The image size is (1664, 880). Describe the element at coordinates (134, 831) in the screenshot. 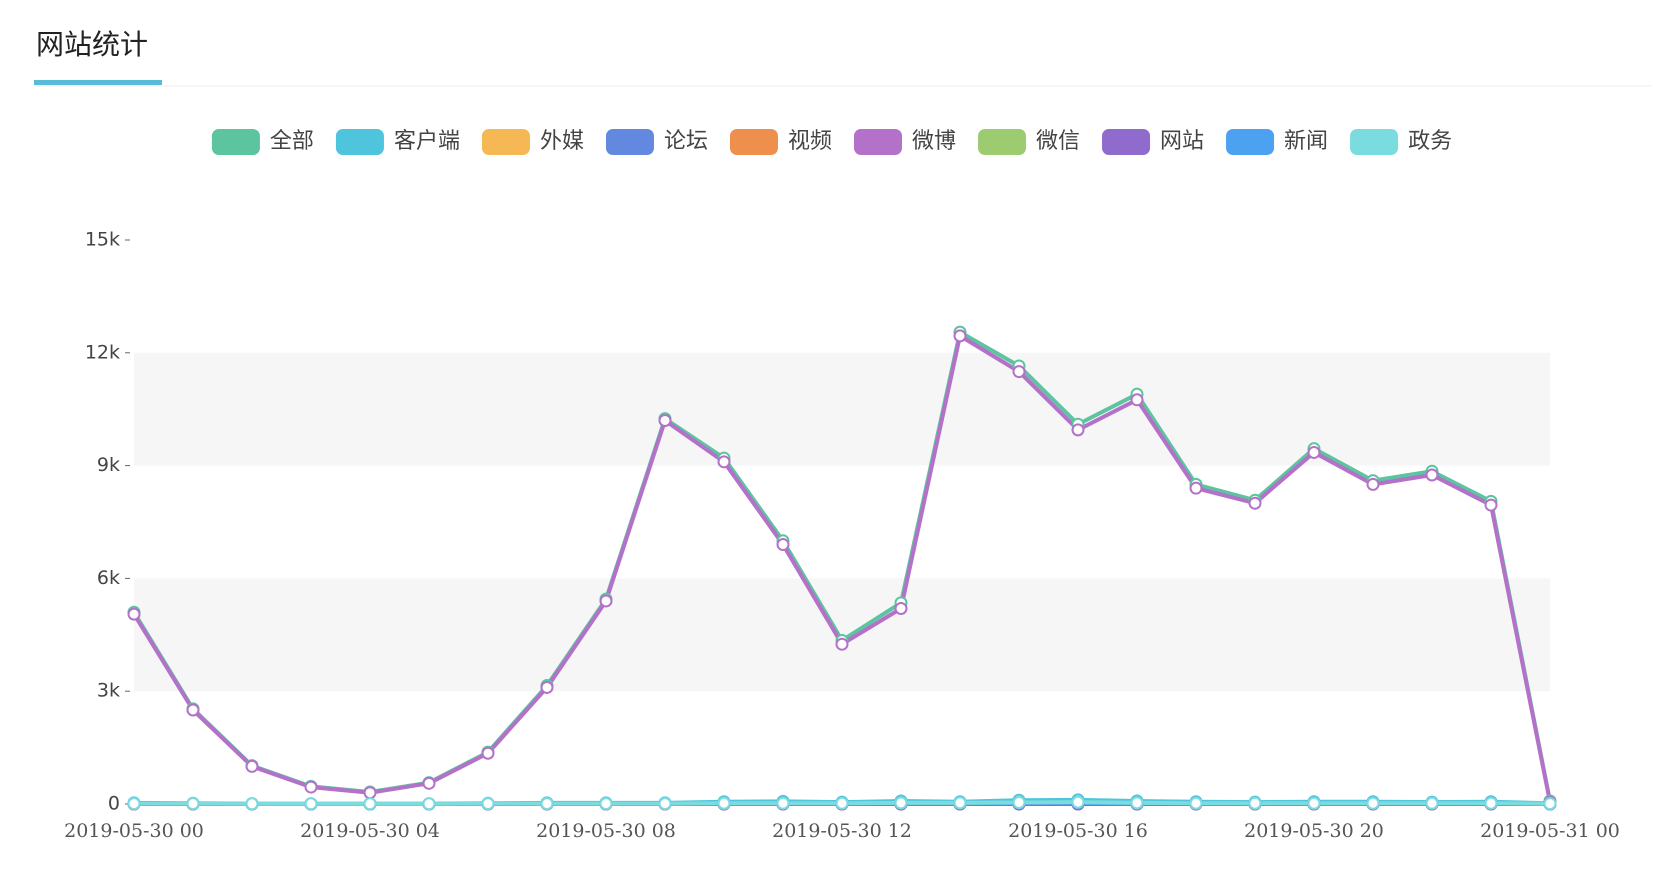

I see `x-tick-label: 2019-05-30 00` at that location.